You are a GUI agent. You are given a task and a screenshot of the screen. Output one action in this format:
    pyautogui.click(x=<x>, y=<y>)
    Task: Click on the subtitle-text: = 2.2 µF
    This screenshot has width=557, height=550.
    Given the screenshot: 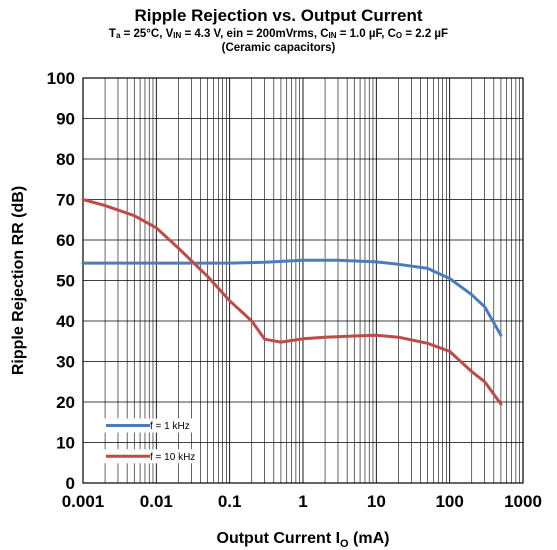 What is the action you would take?
    pyautogui.click(x=425, y=34)
    